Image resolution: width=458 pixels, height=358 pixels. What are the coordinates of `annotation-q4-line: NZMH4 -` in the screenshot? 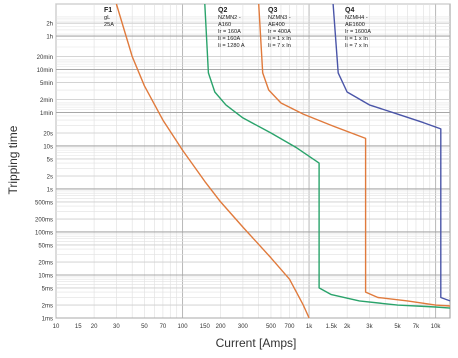 It's located at (356, 18).